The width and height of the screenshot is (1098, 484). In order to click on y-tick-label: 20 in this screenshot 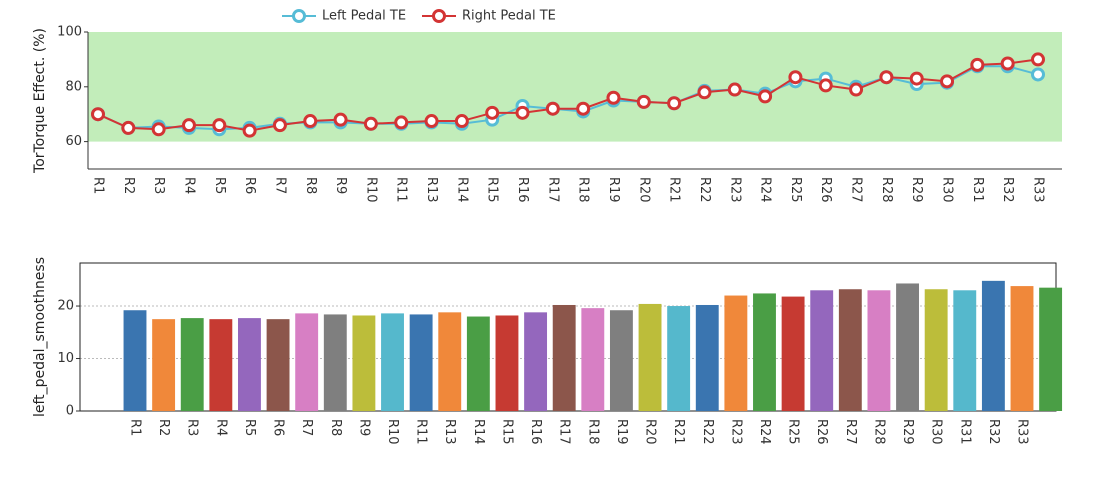, I will do `click(65, 306)`.